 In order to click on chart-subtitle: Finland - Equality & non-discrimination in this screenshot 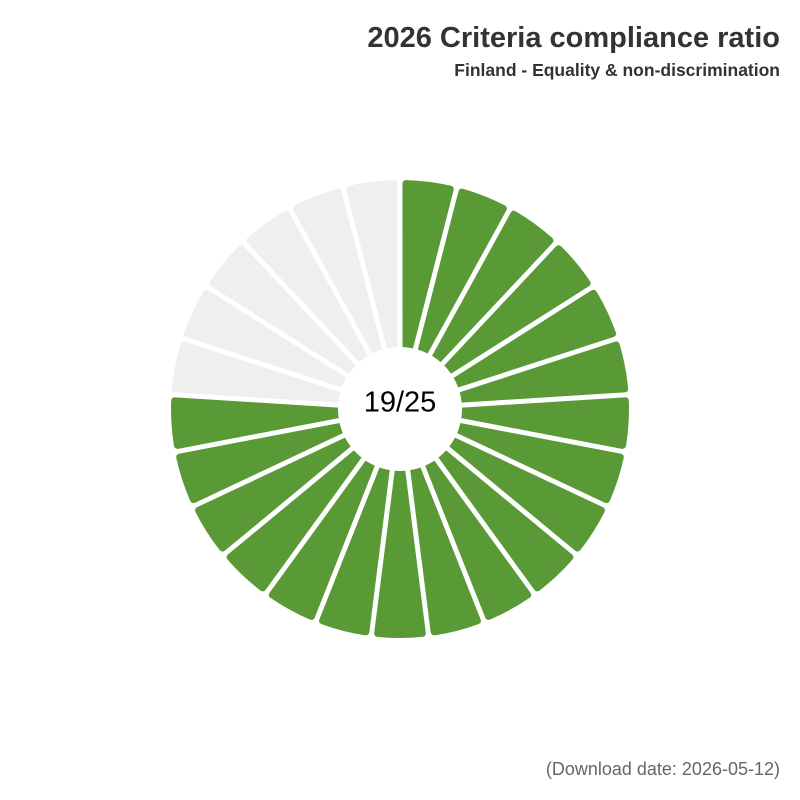, I will do `click(617, 70)`.